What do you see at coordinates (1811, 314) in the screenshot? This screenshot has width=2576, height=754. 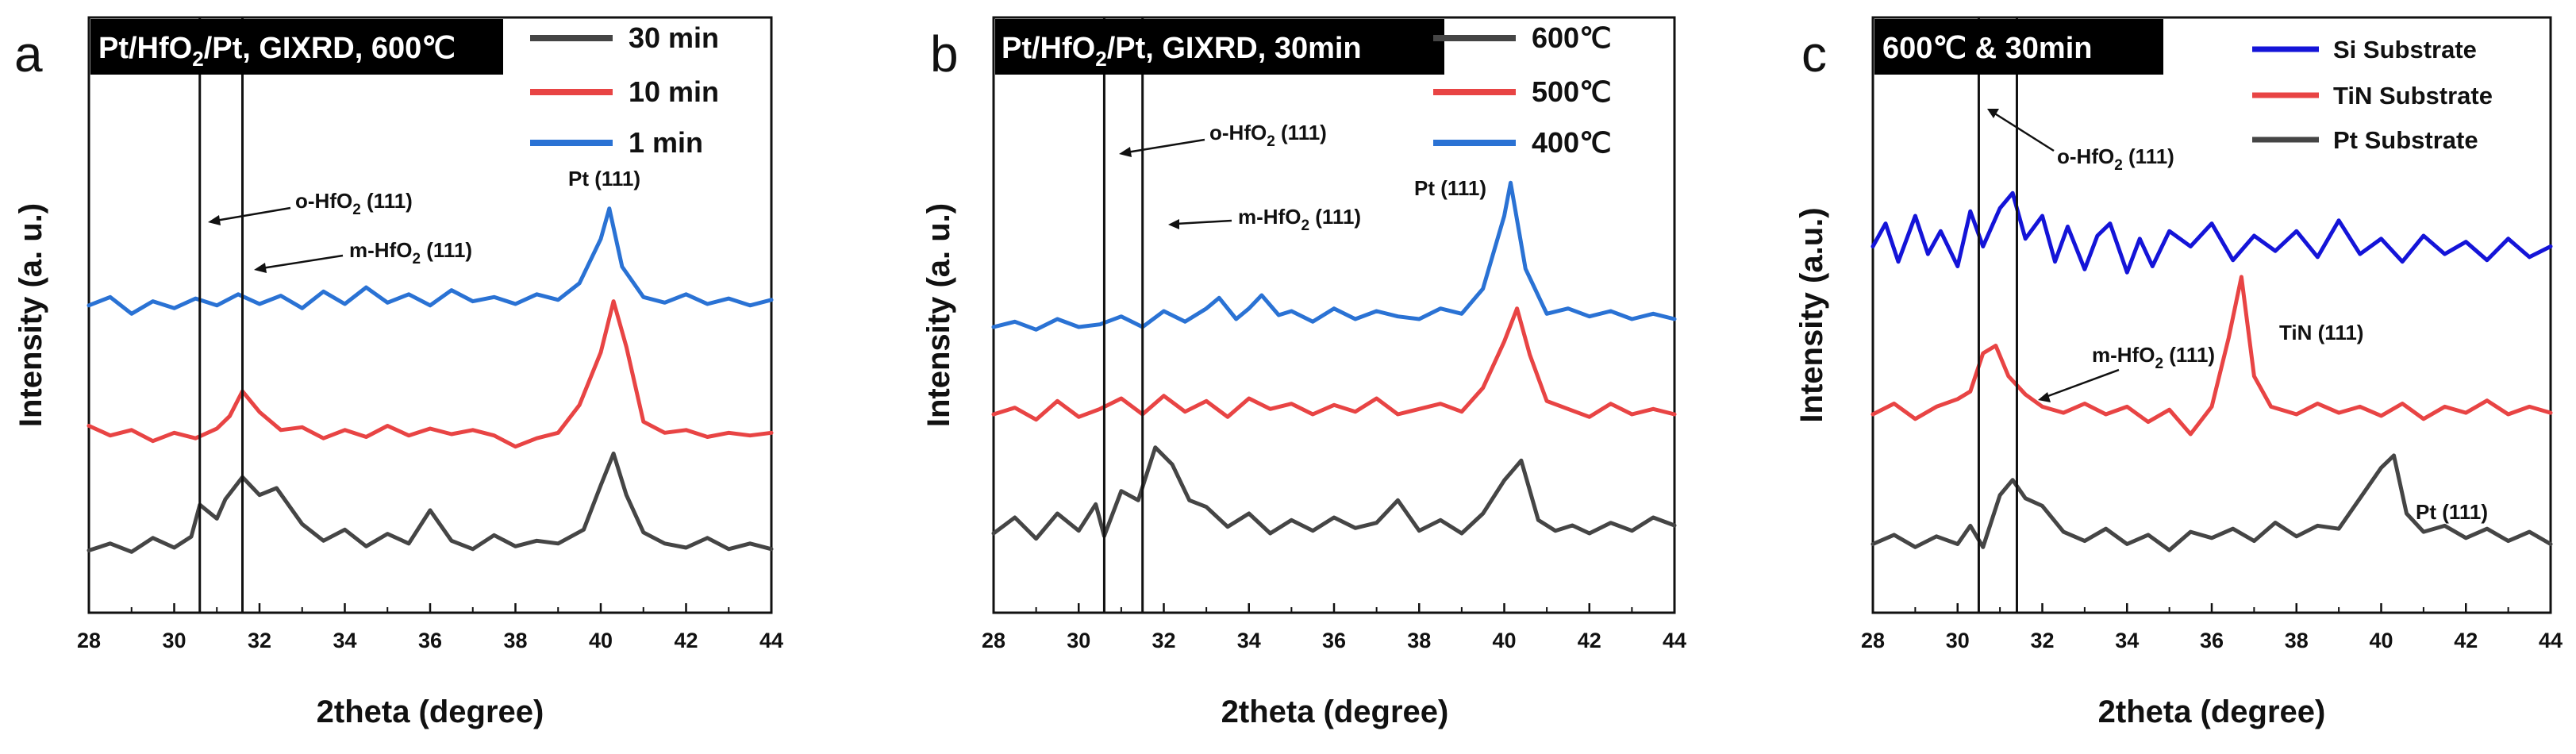 I see `y-axis-title: Intensity (a.u.)` at bounding box center [1811, 314].